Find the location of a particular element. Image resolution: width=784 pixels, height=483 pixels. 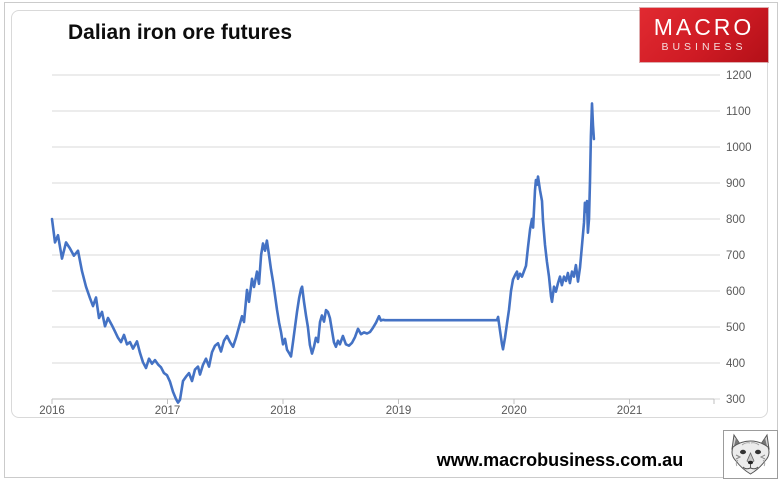

y-axis-tick-label: 700 is located at coordinates (735, 256).